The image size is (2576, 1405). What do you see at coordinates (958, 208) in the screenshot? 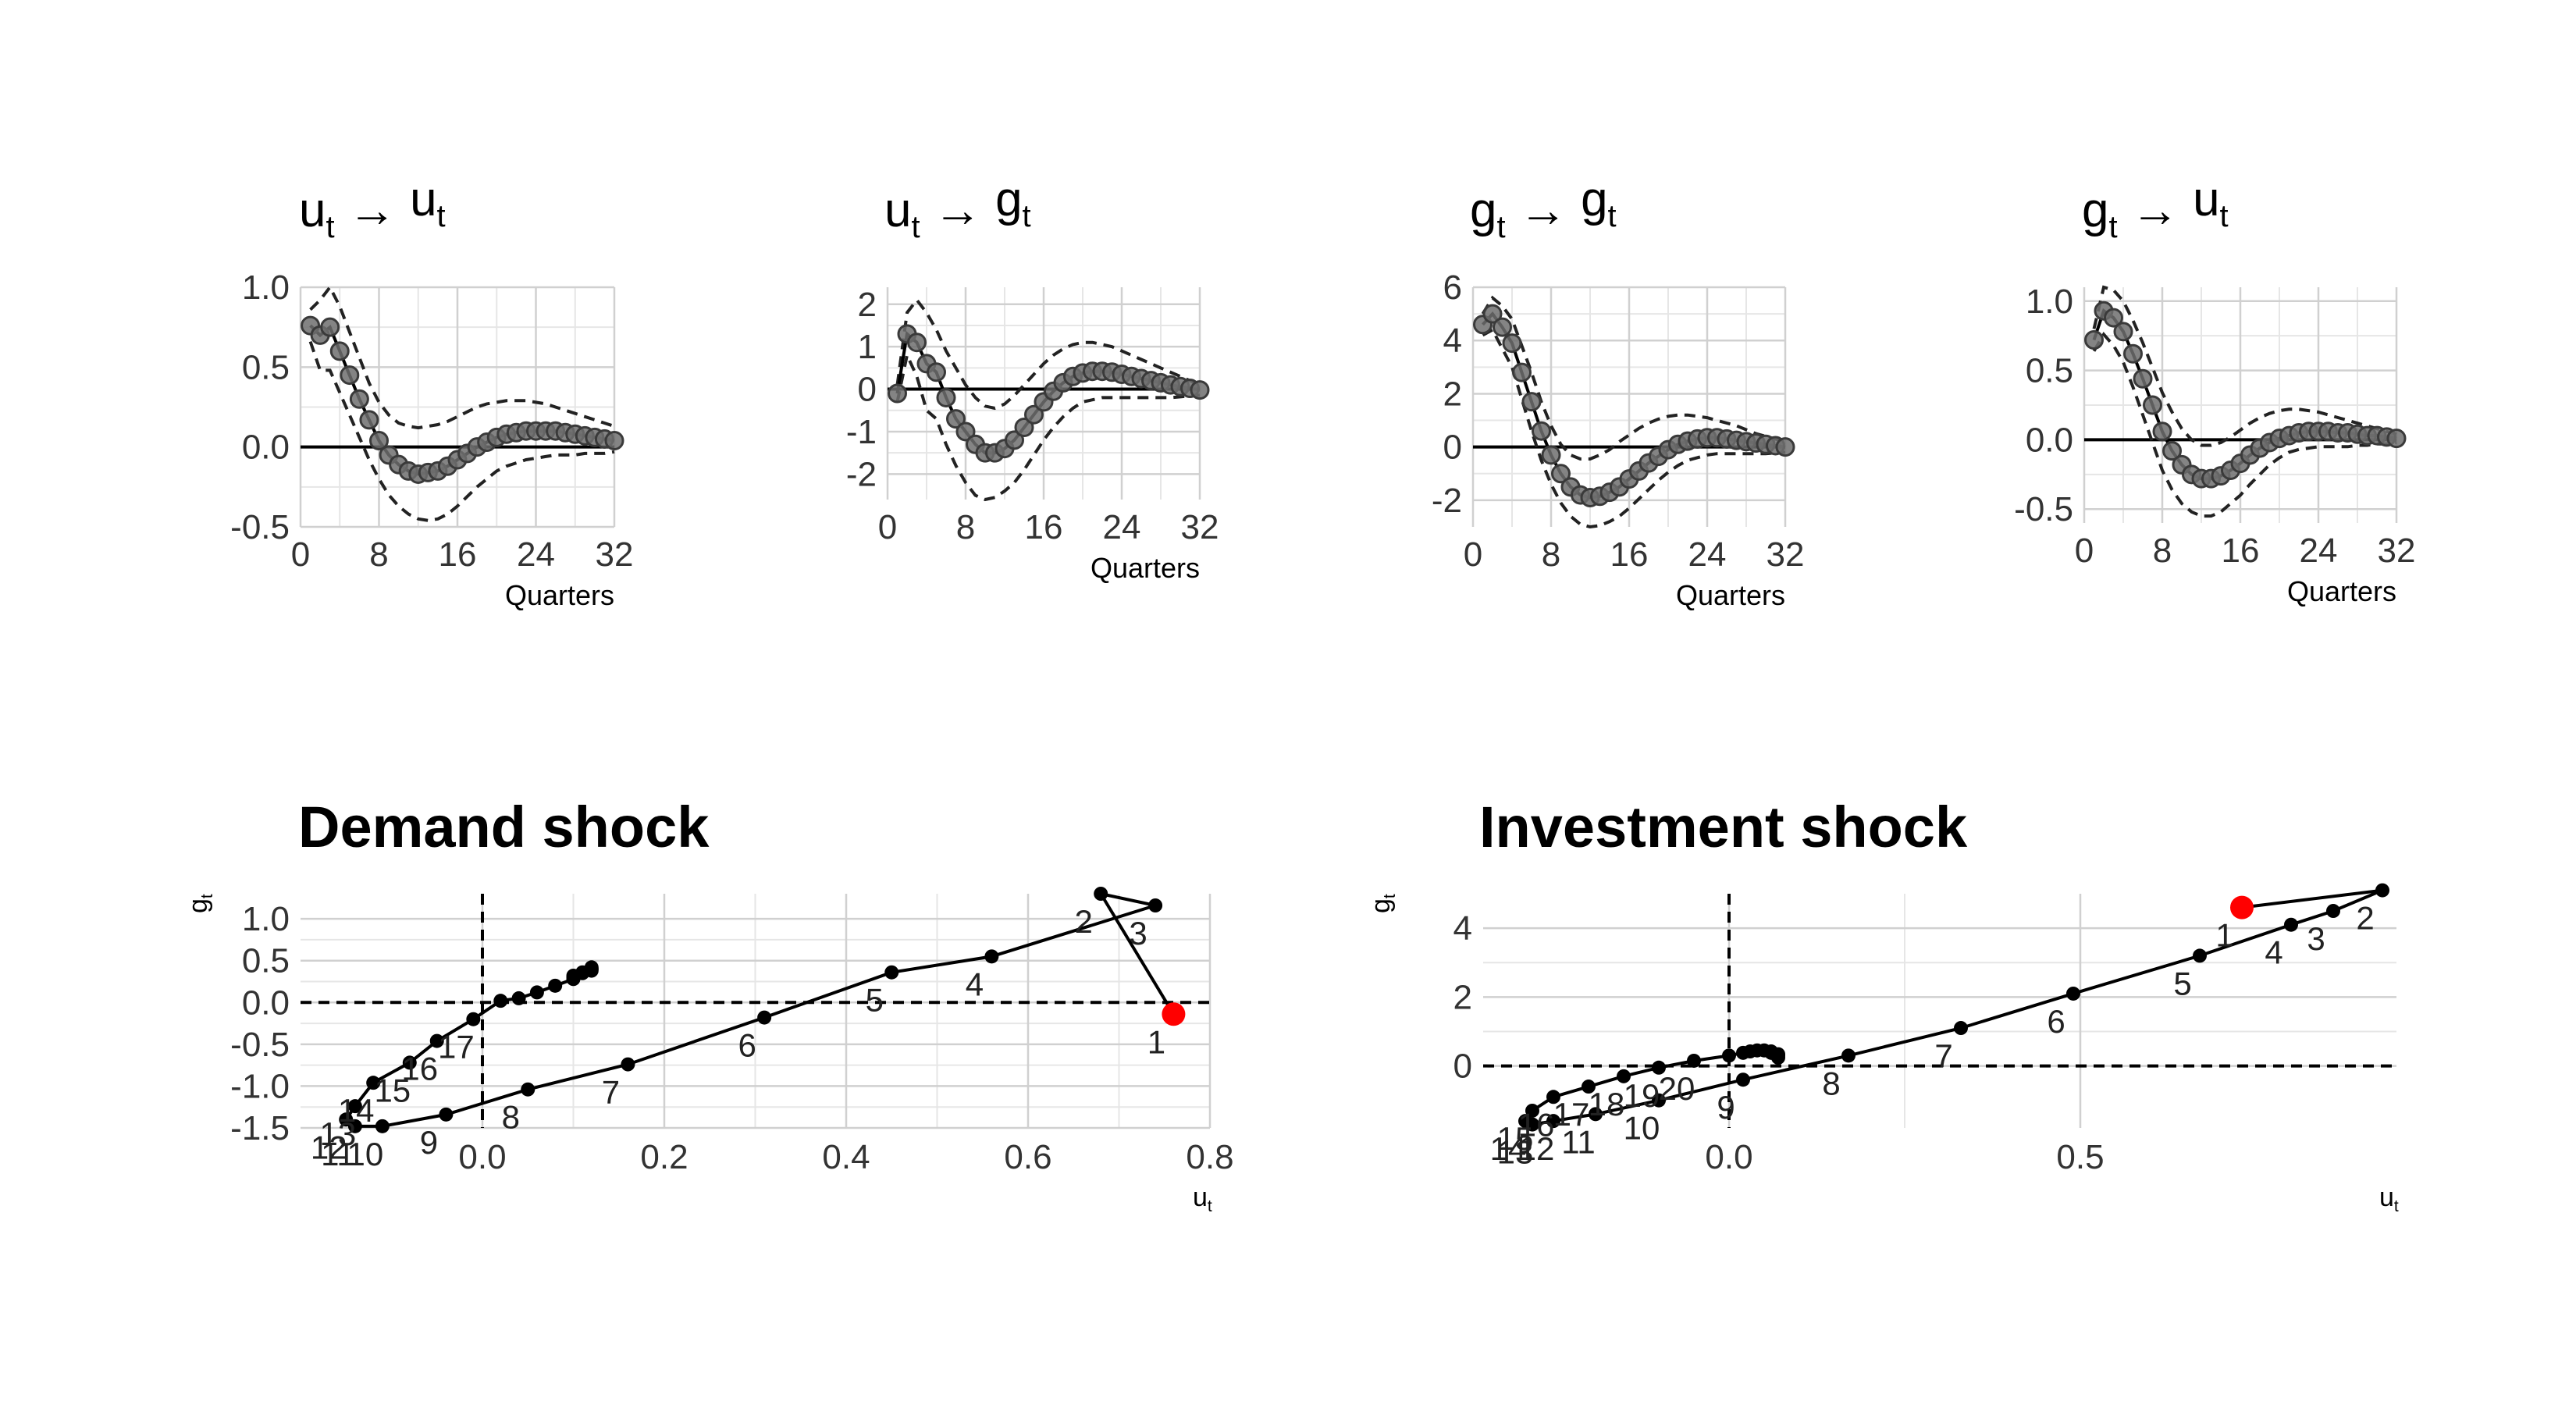
I see `irf-panel-title: ut → gt` at bounding box center [958, 208].